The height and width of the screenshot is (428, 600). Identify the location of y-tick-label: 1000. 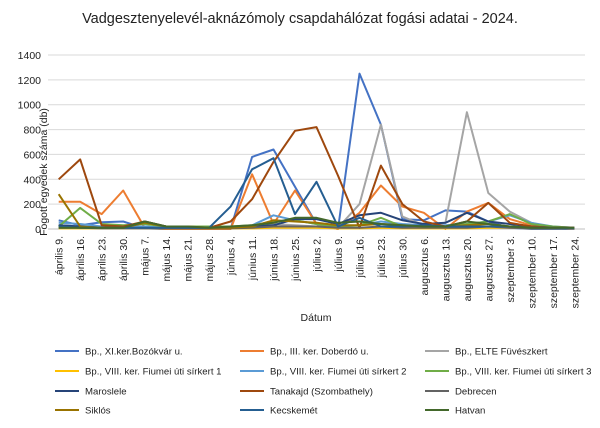
(30, 106).